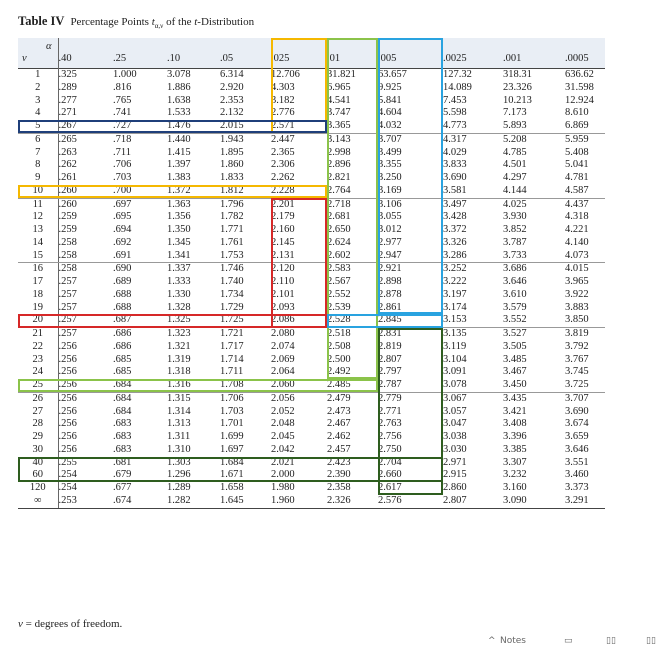 The height and width of the screenshot is (646, 667). I want to click on value-cell: 1.397, so click(179, 165).